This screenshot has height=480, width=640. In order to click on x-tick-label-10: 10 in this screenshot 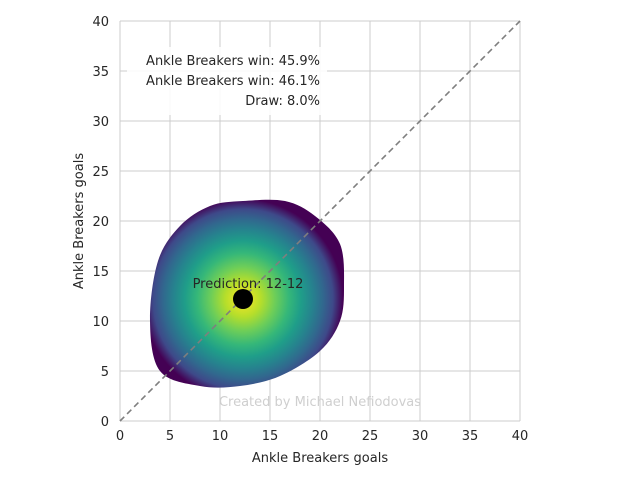, I will do `click(220, 436)`.